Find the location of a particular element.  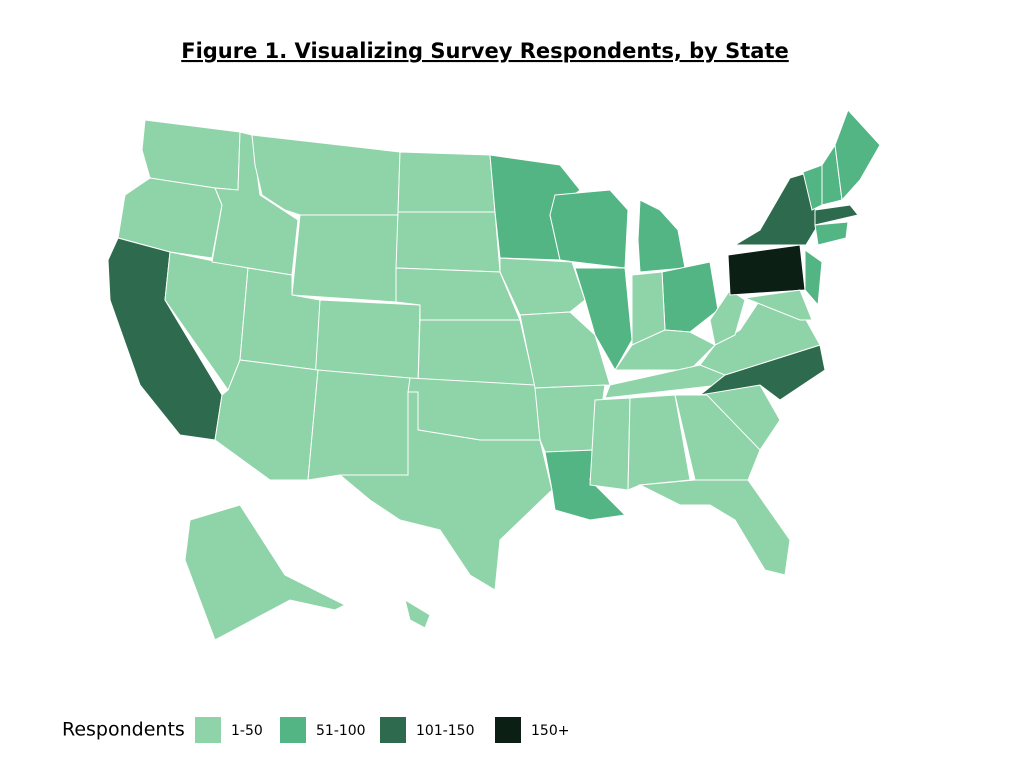

legend-label: 150+ is located at coordinates (550, 731).